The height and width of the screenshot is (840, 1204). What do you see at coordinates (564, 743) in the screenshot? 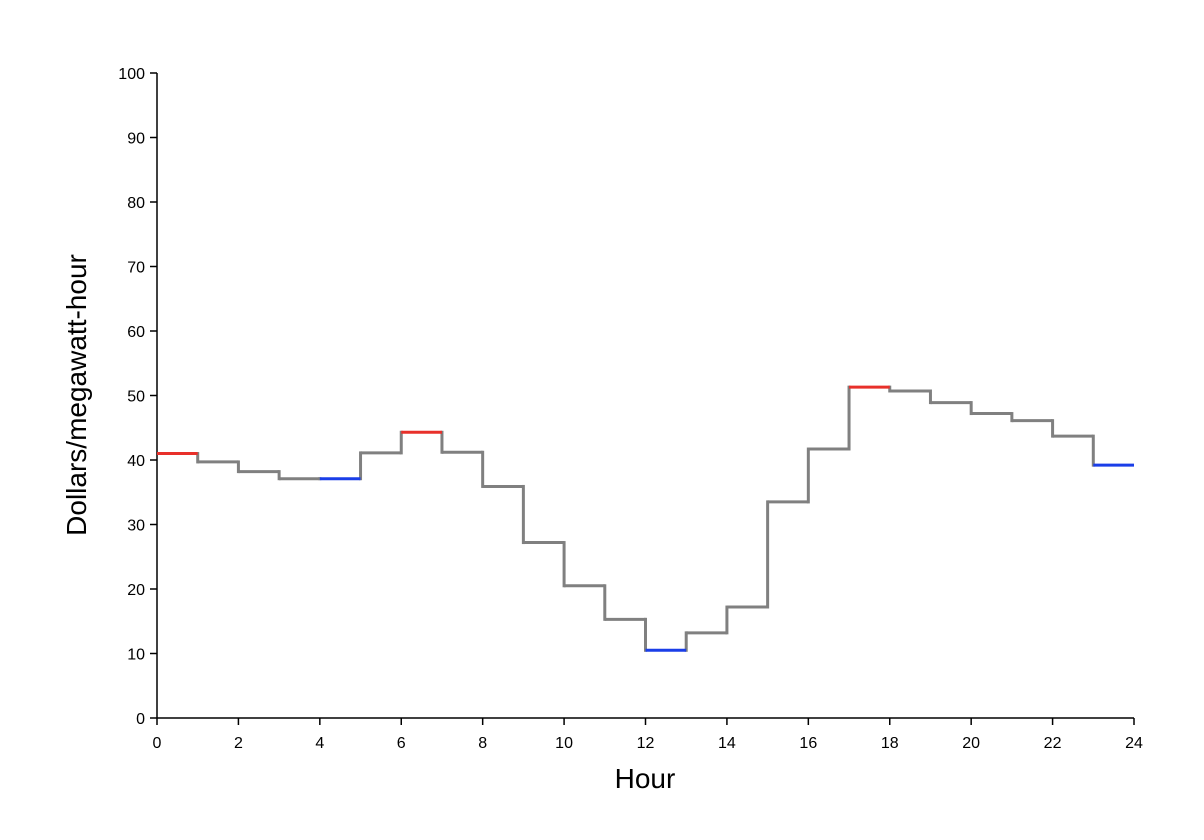
I see `x-tick-label: 10` at bounding box center [564, 743].